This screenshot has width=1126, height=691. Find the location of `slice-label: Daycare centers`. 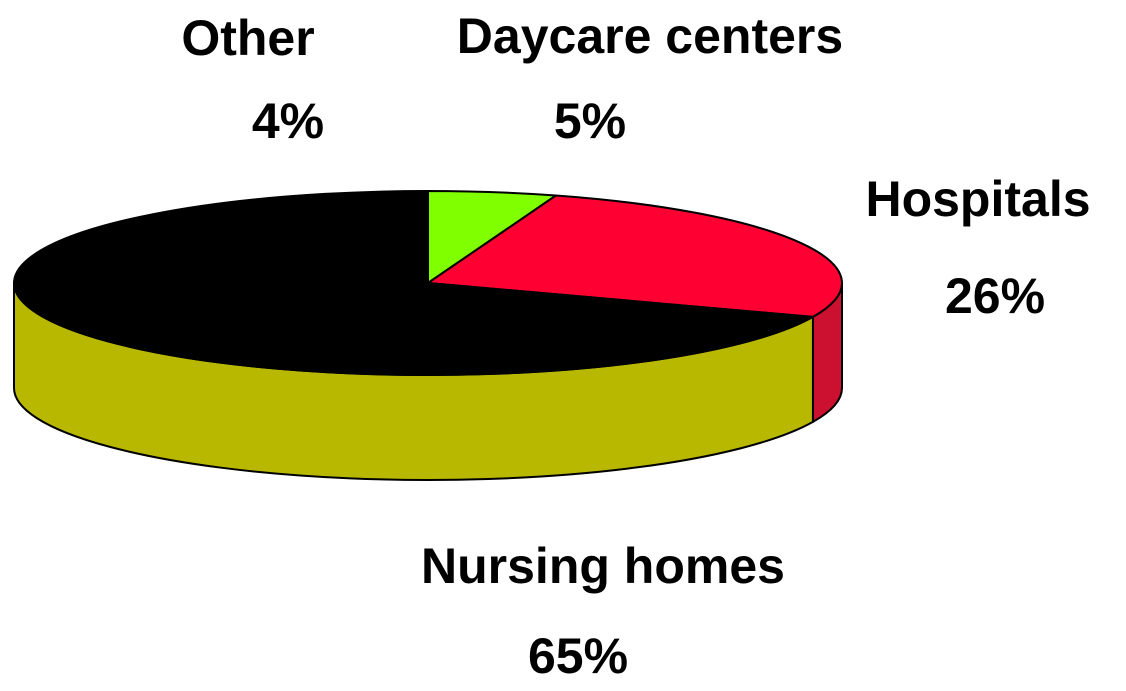

slice-label: Daycare centers is located at coordinates (650, 36).